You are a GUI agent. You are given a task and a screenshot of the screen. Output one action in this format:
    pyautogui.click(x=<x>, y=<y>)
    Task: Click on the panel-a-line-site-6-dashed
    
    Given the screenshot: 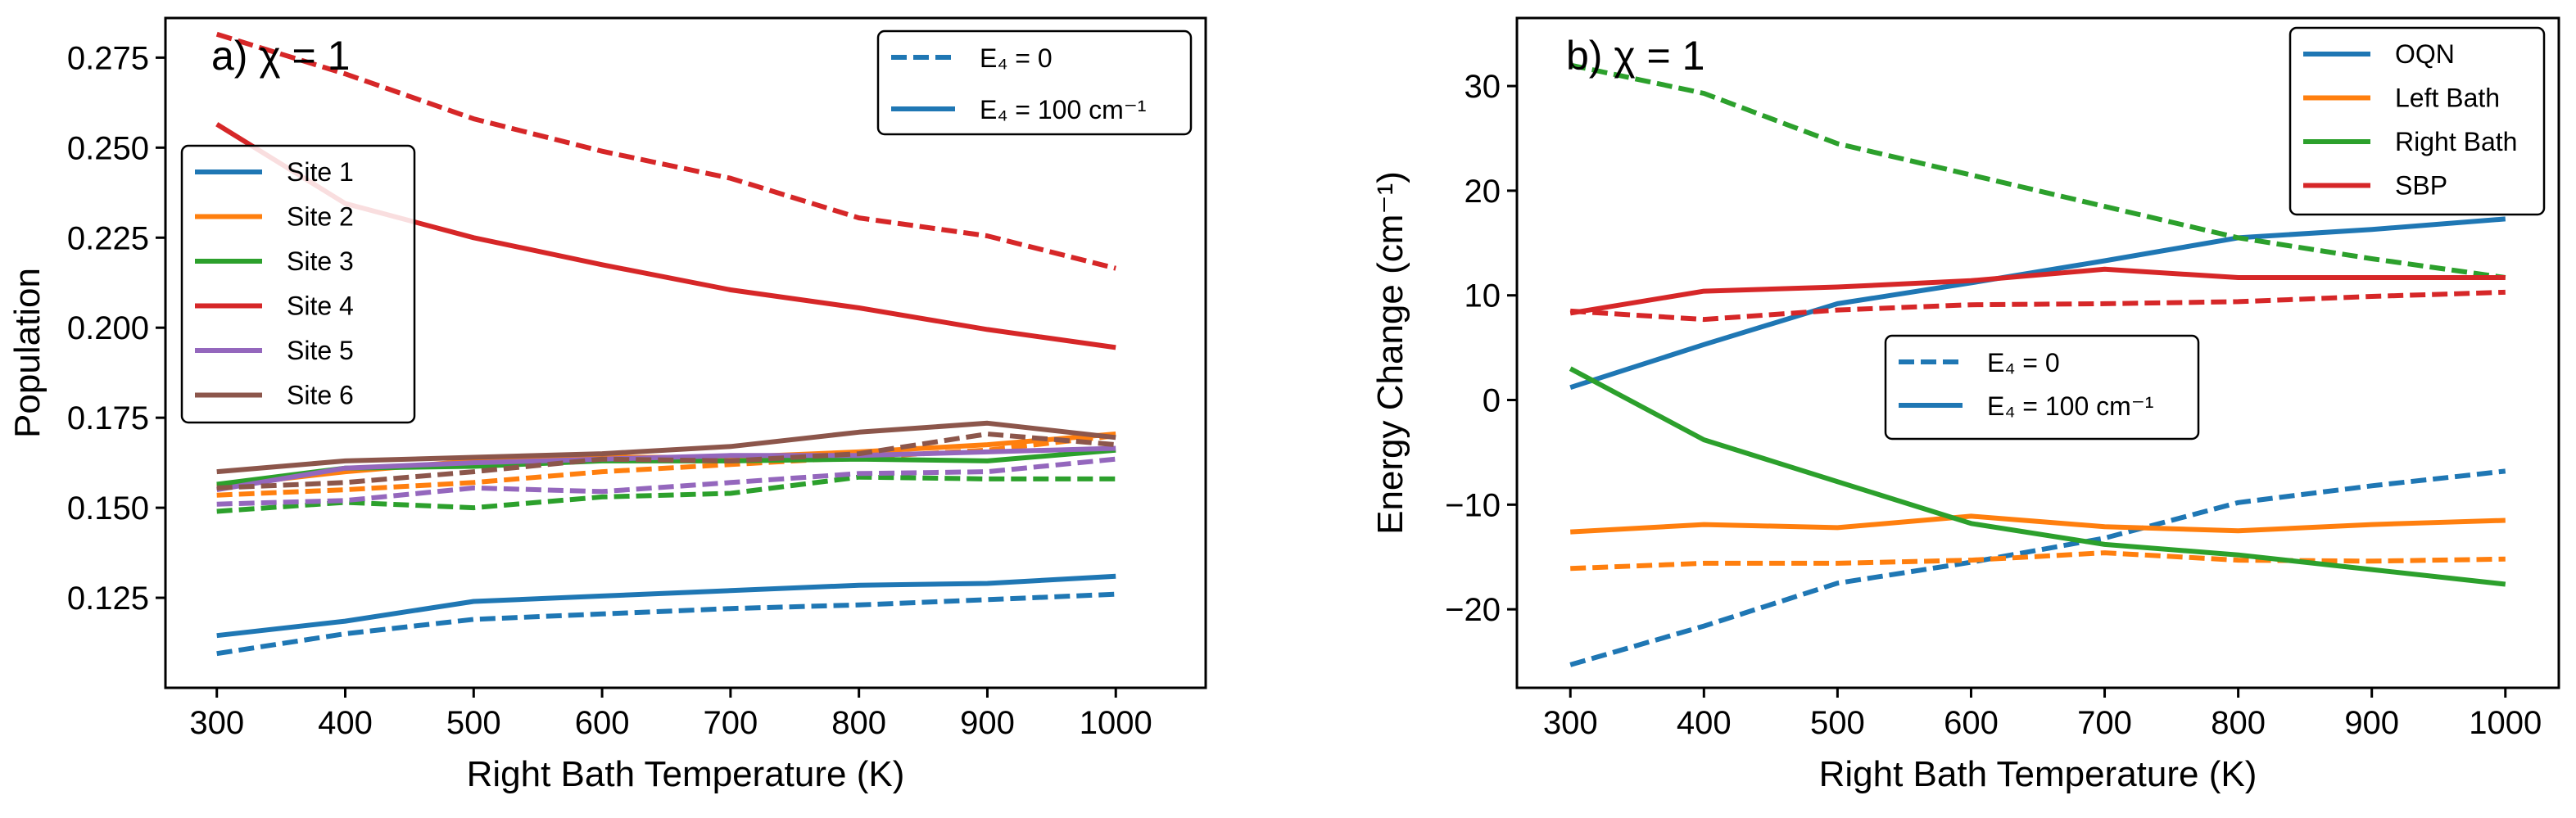 What is the action you would take?
    pyautogui.click(x=666, y=461)
    